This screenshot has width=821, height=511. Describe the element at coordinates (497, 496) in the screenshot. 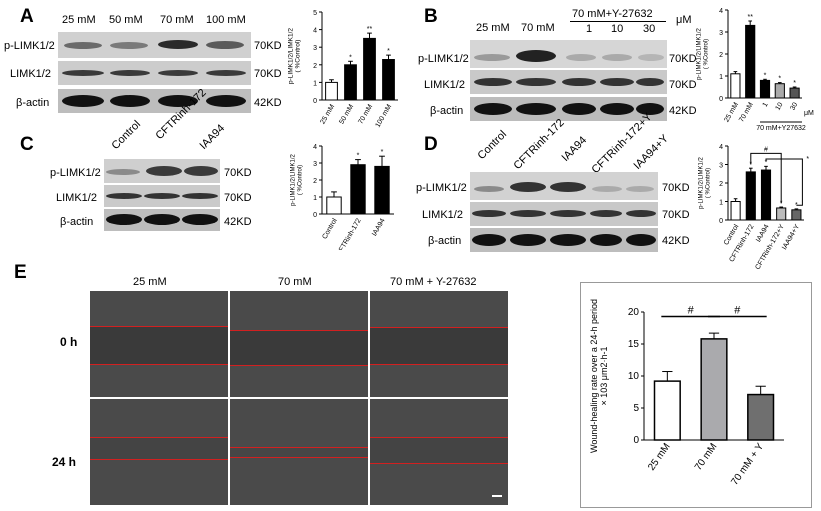

I see `scale-bar` at that location.